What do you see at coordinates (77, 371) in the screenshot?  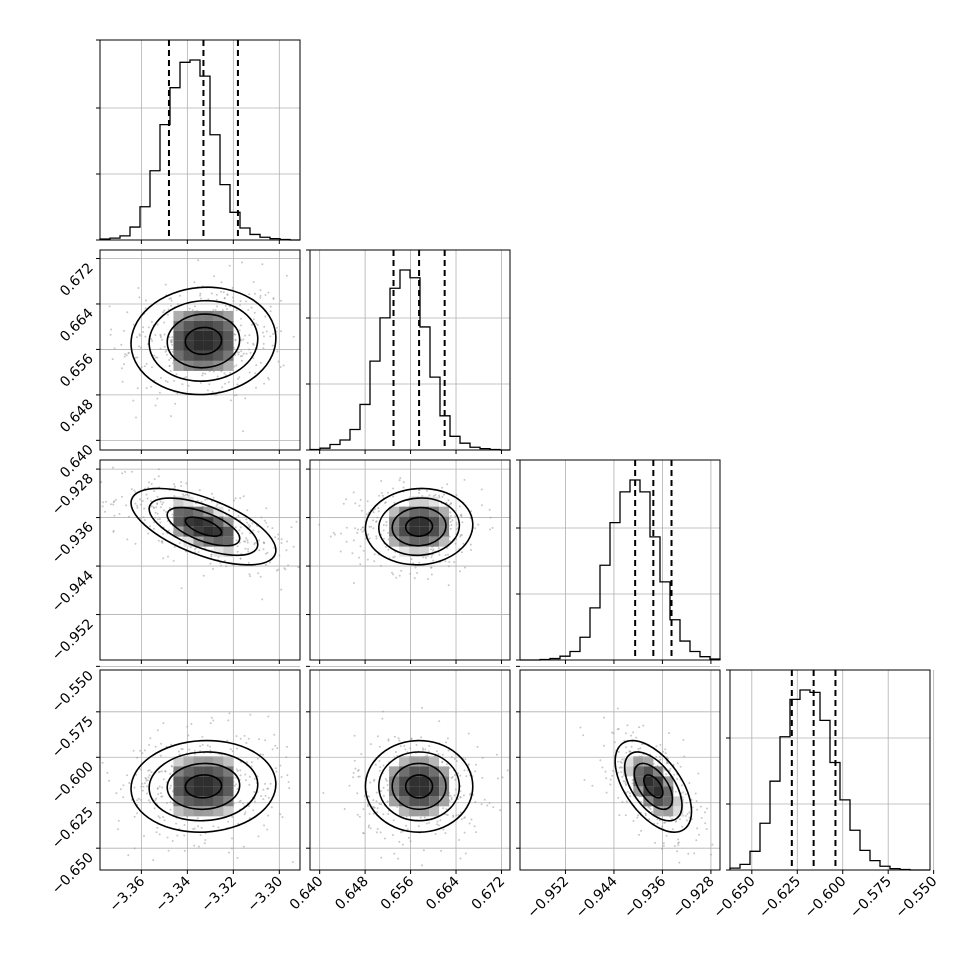 I see `y-tick-label: 0.656` at bounding box center [77, 371].